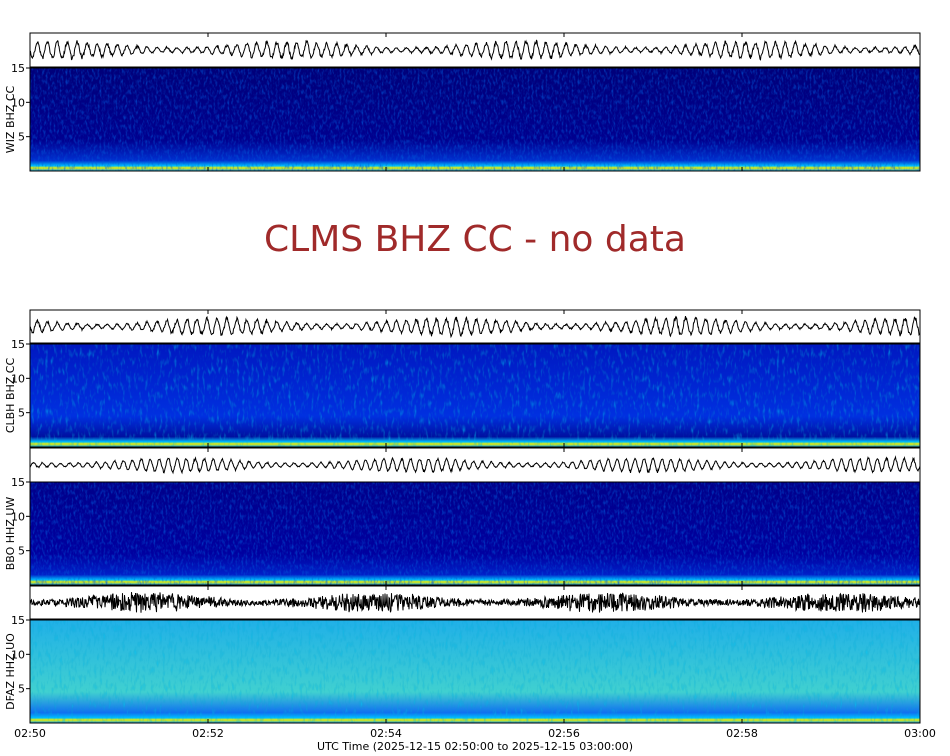 Image resolution: width=950 pixels, height=756 pixels. I want to click on station-label: WIZ BHZ CC, so click(10, 120).